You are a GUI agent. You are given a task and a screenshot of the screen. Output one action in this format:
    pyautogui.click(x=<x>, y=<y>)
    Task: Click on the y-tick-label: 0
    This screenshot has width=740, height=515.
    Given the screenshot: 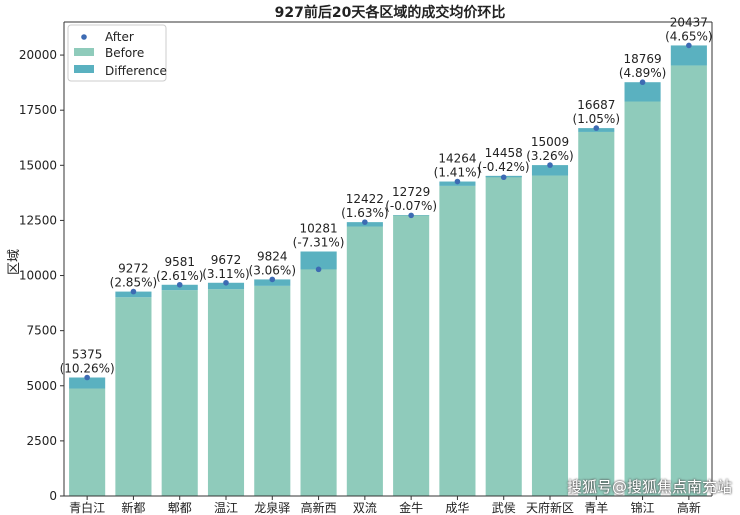 What is the action you would take?
    pyautogui.click(x=53, y=496)
    